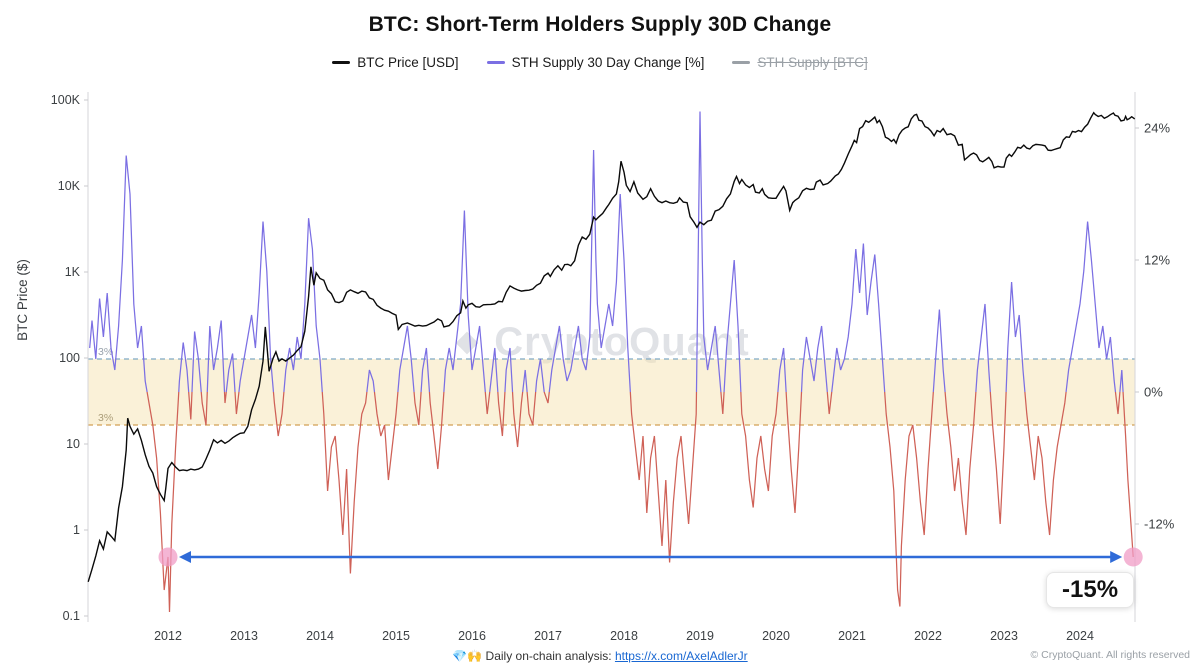  Describe the element at coordinates (69, 186) in the screenshot. I see `y-left-tick-label: 10K` at that location.